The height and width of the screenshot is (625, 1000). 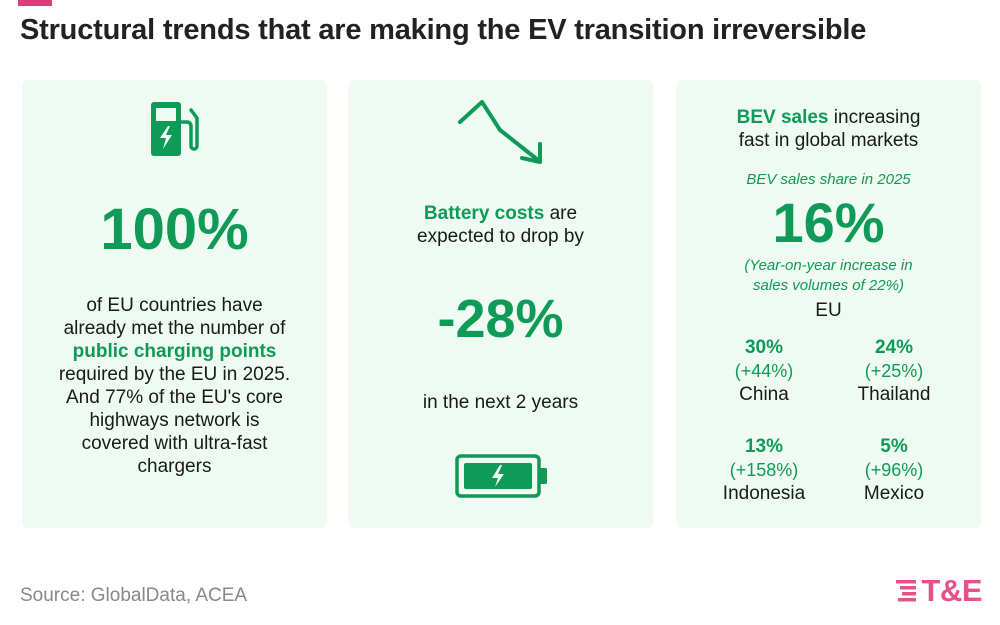 I want to click on text-fragment: increasing, so click(x=874, y=117).